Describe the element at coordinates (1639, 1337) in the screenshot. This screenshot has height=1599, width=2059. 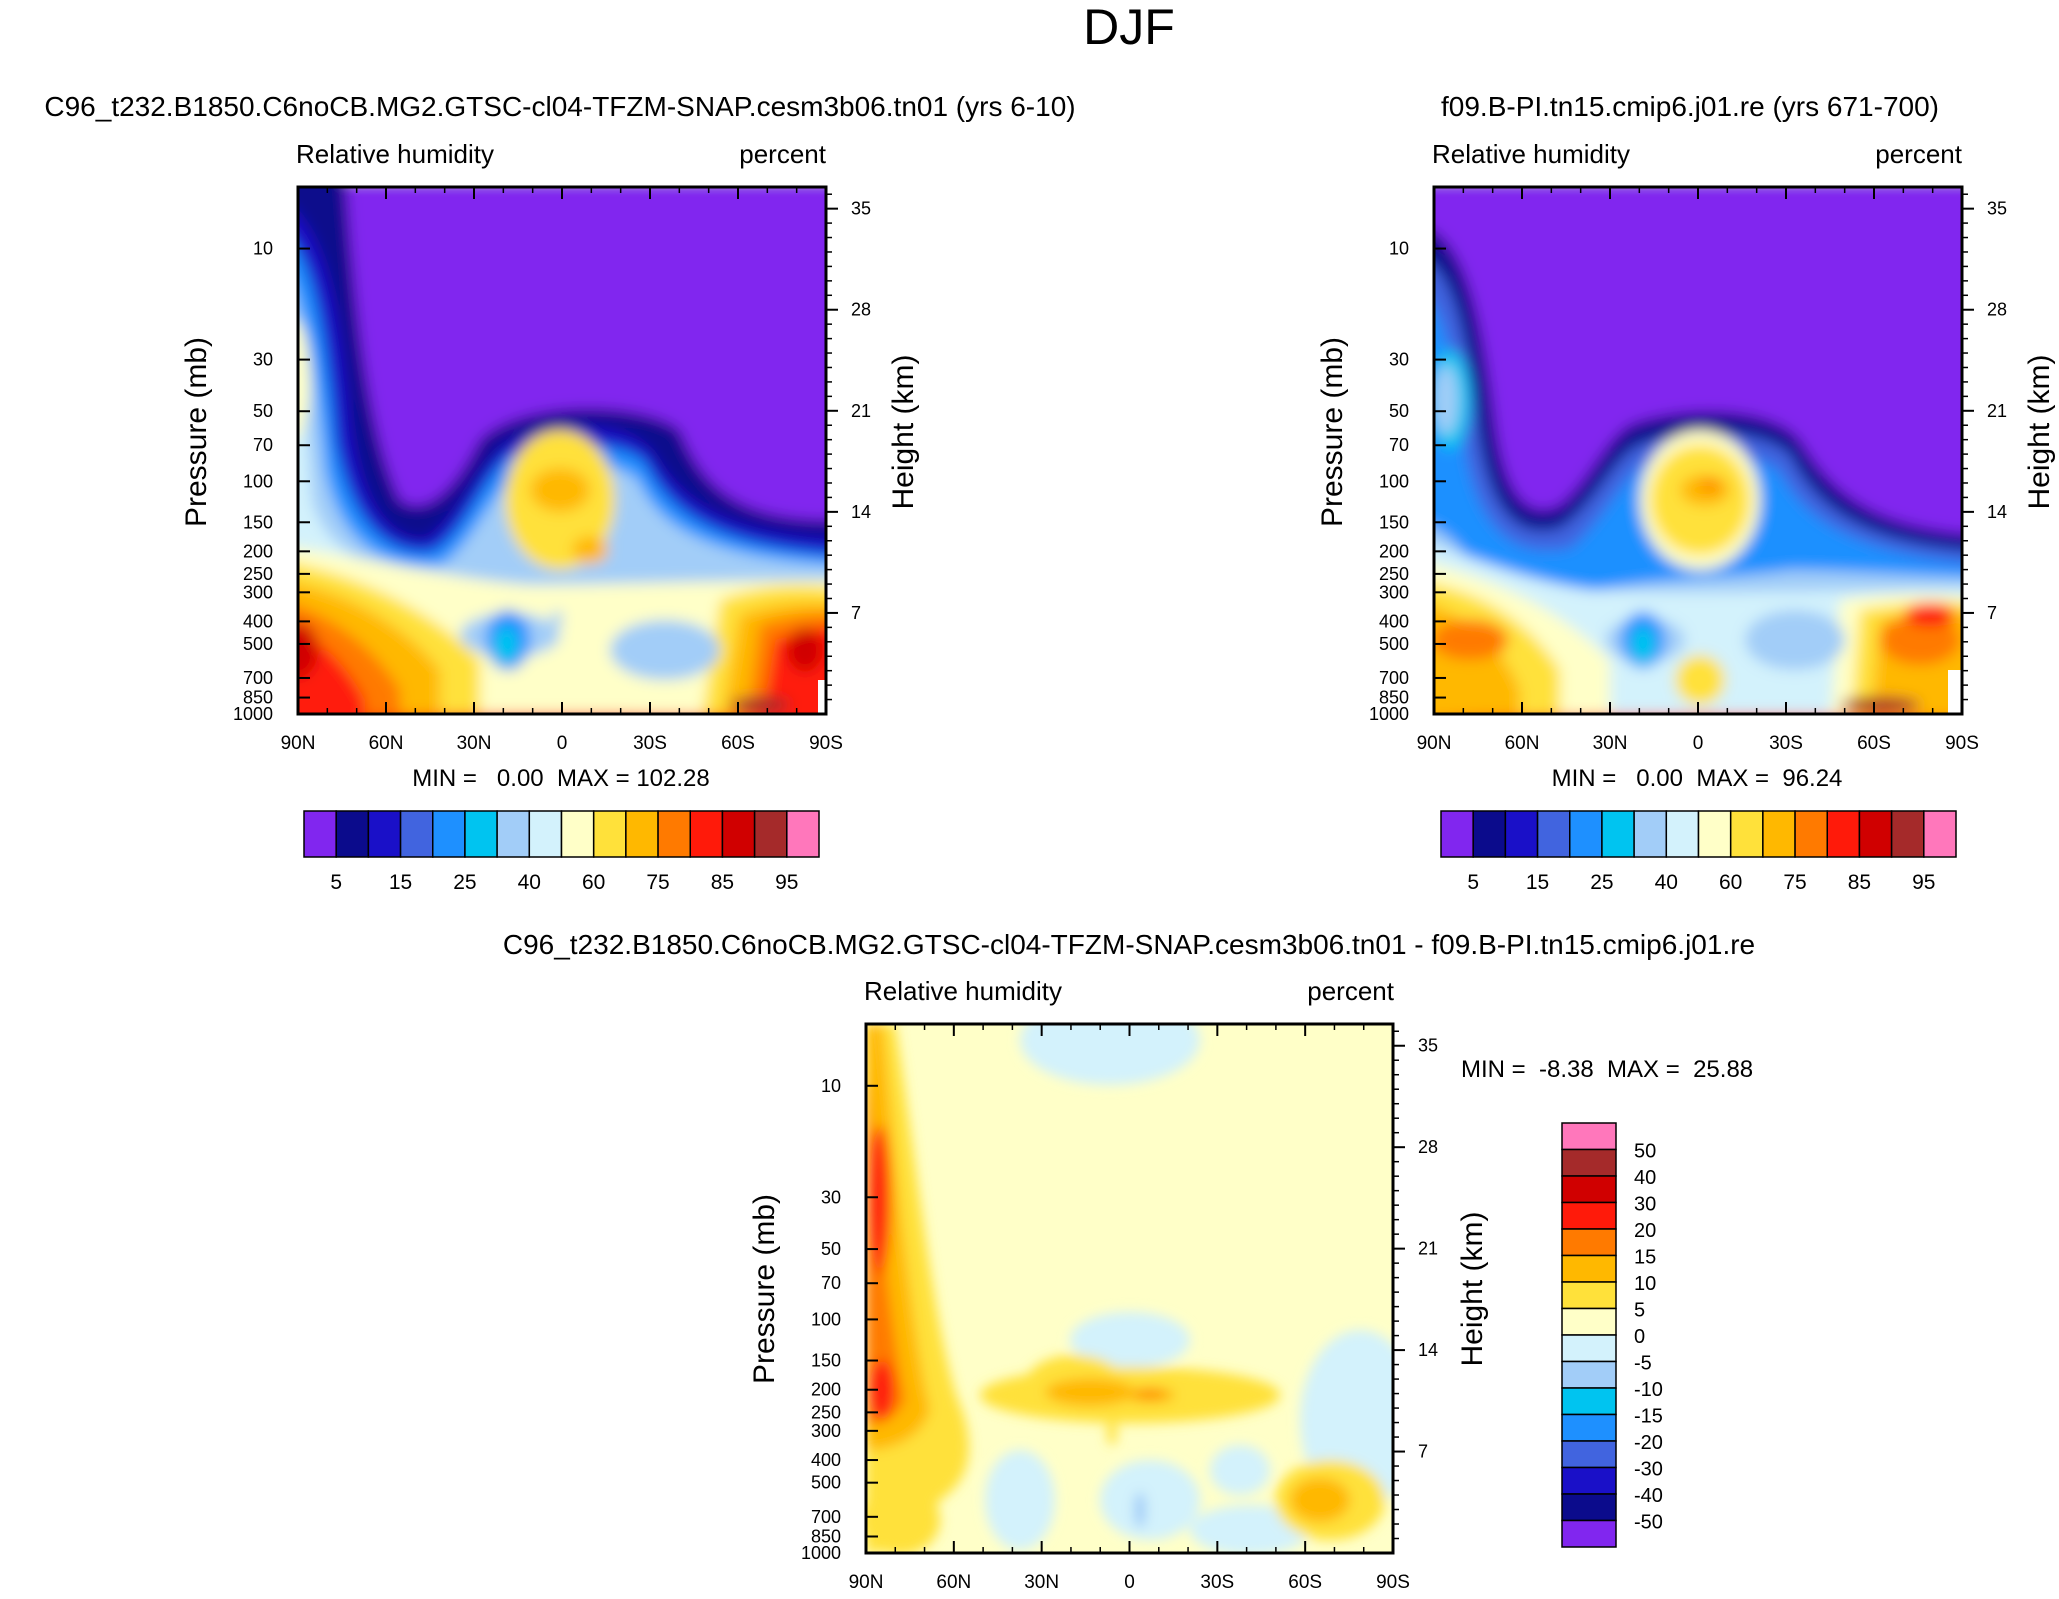
I see `colorbar-label: 0` at that location.